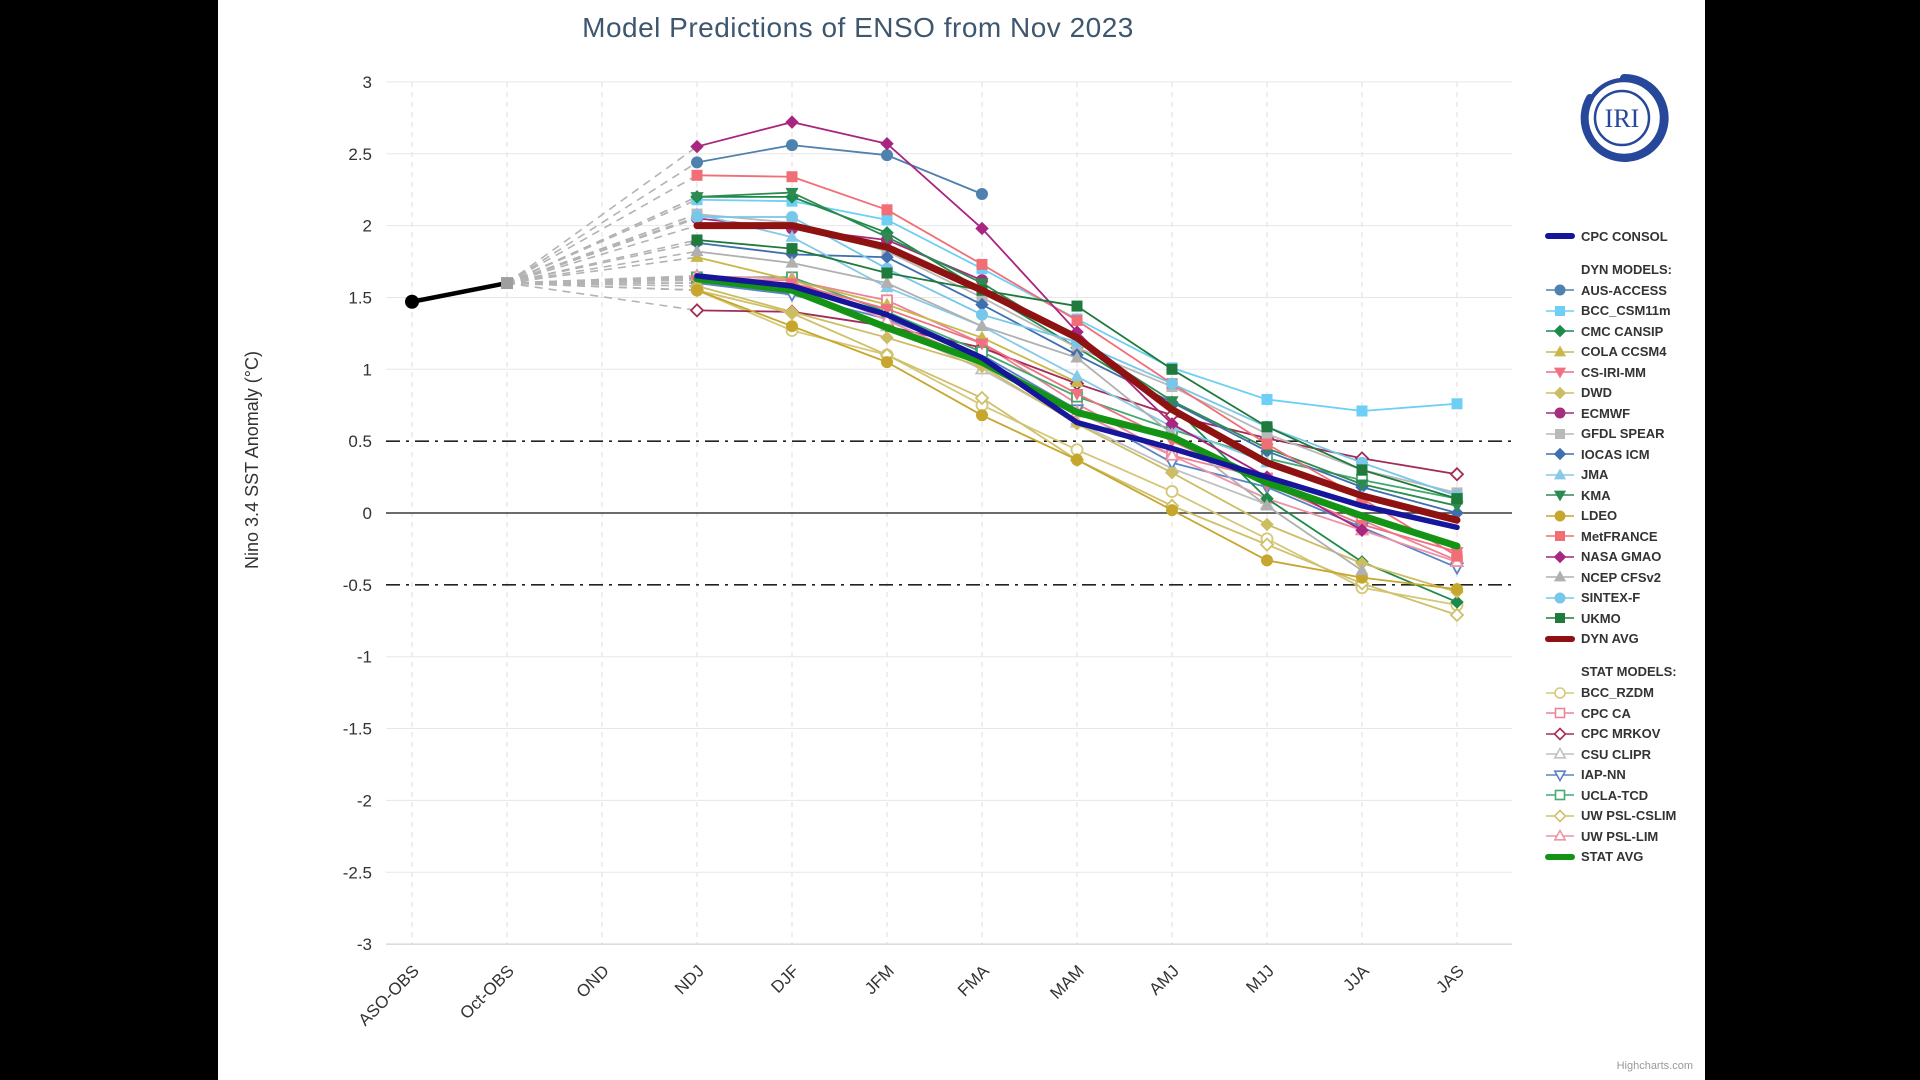  I want to click on legend-item-label: STAT AVG, so click(1612, 857).